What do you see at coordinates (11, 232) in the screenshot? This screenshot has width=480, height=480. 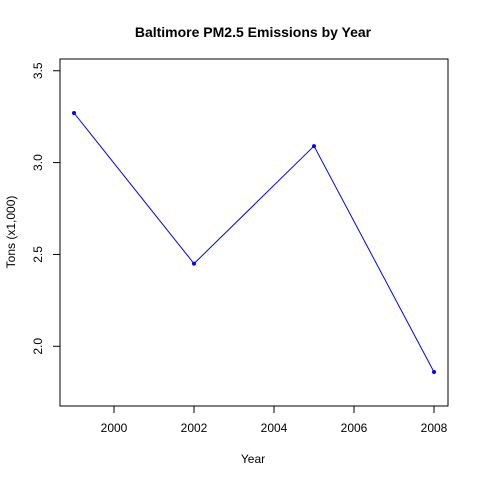 I see `y-axis-label: Tons (x1,000)` at bounding box center [11, 232].